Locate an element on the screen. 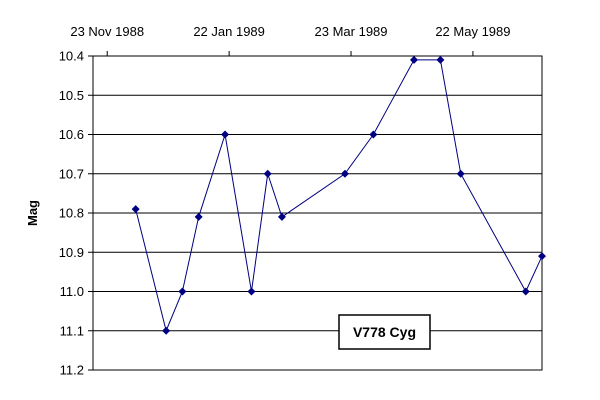 The width and height of the screenshot is (600, 400). y-tick-label-10.4: 10.4 is located at coordinates (71, 56).